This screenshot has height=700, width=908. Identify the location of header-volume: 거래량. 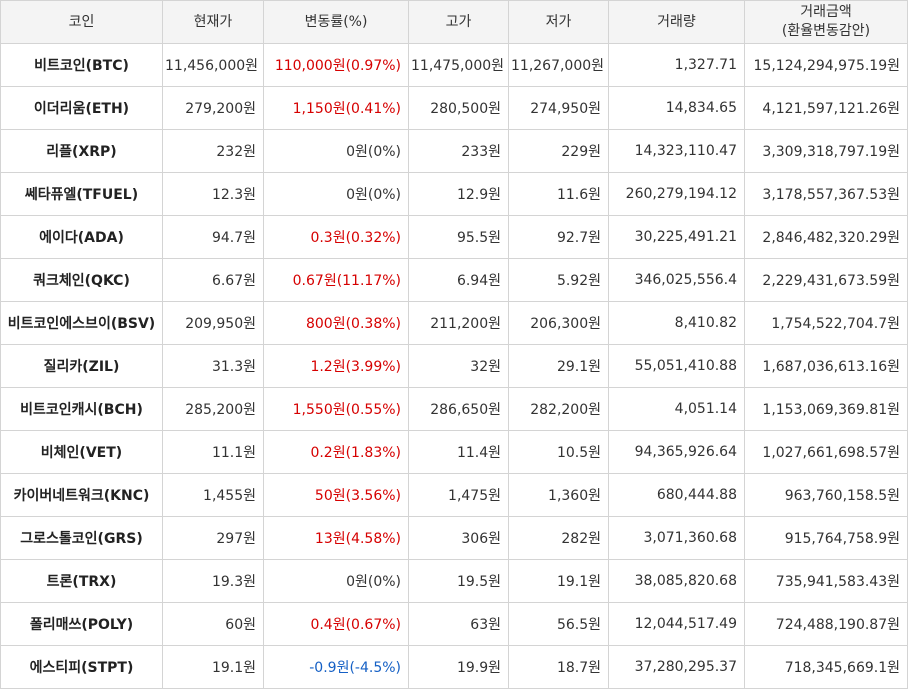
(676, 22).